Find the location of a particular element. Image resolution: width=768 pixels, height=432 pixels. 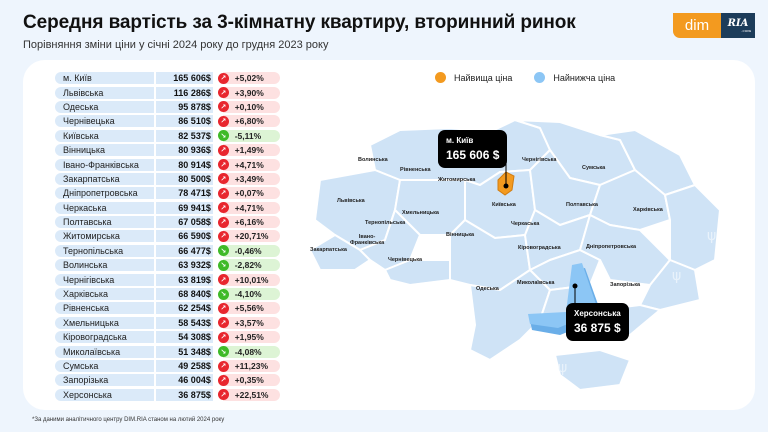

region-price: 68 840$ is located at coordinates (184, 294).